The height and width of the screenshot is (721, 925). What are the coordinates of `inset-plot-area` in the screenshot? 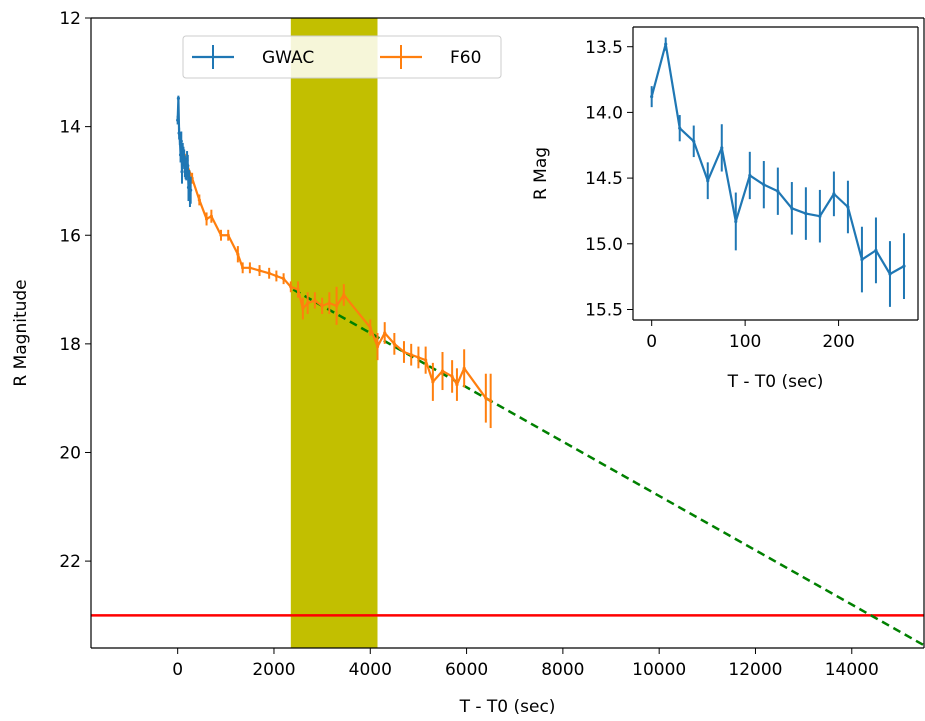 It's located at (775, 173).